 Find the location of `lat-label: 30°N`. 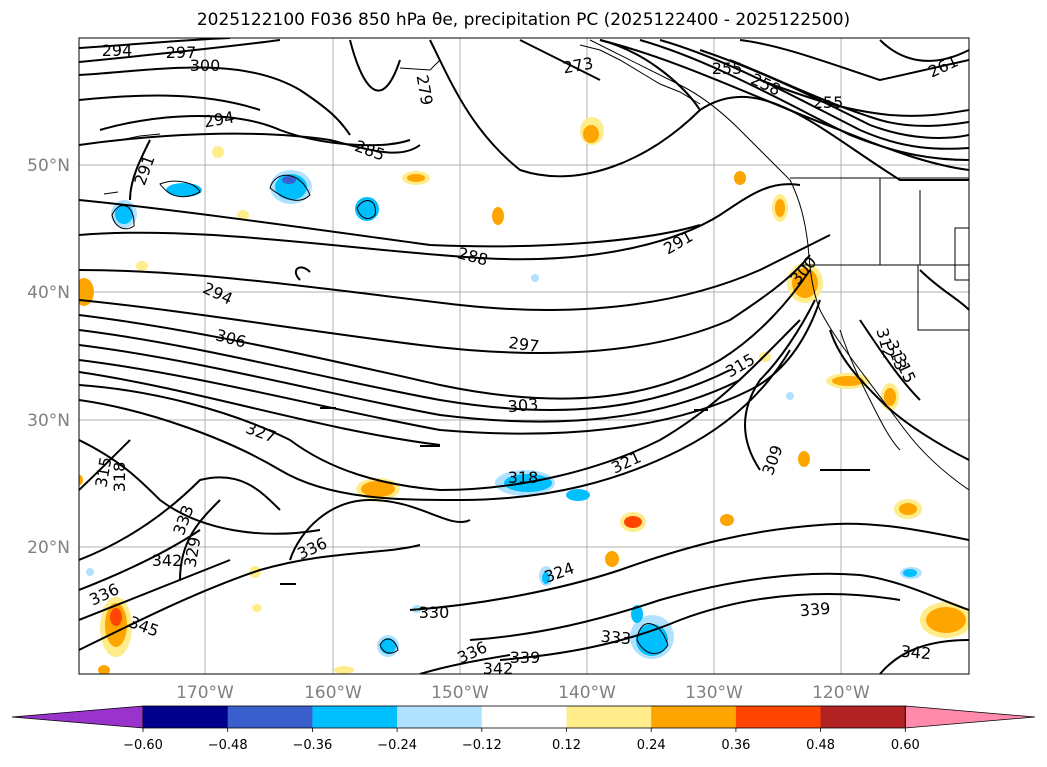

lat-label: 30°N is located at coordinates (48, 421).